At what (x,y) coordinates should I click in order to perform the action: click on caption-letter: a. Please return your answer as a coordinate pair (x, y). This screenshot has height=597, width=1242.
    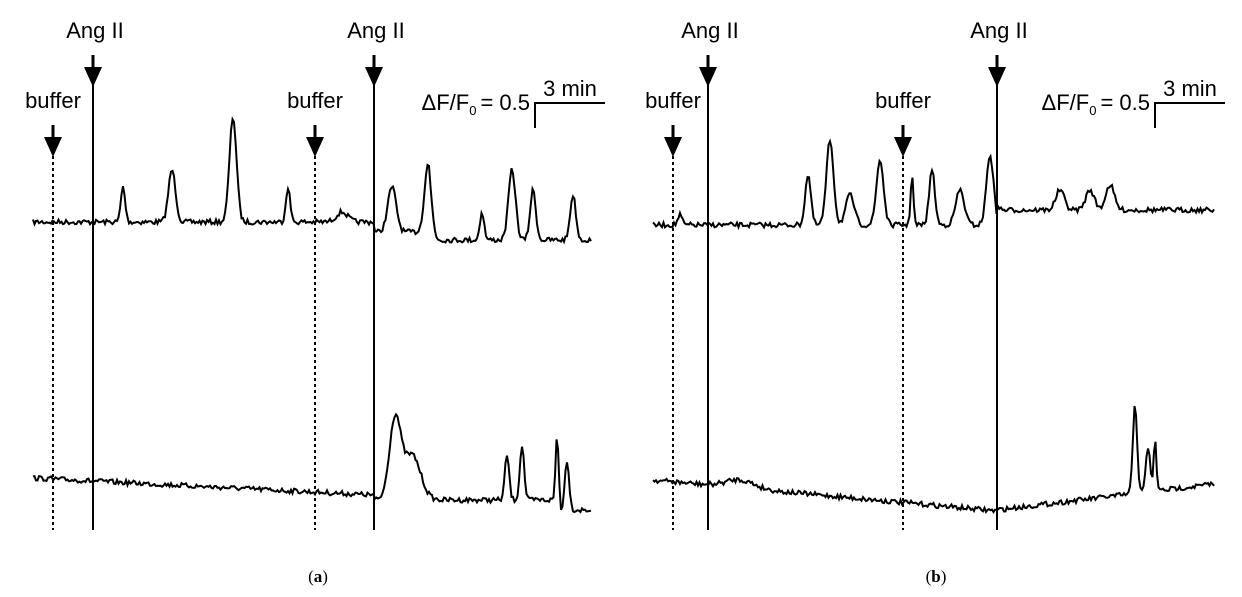
    Looking at the image, I should click on (318, 576).